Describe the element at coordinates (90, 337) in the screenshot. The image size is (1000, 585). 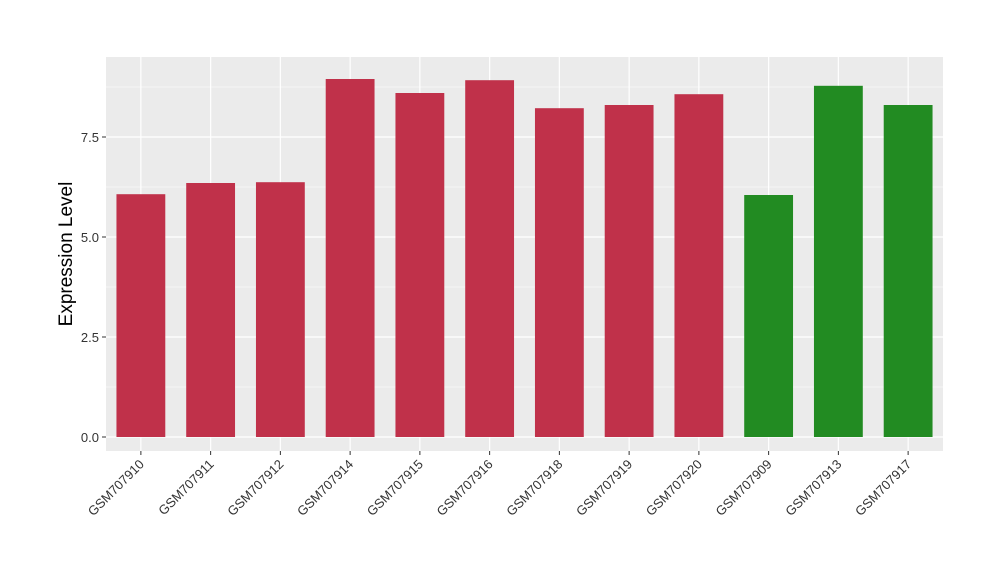
I see `y-tick-label: 2.5` at that location.